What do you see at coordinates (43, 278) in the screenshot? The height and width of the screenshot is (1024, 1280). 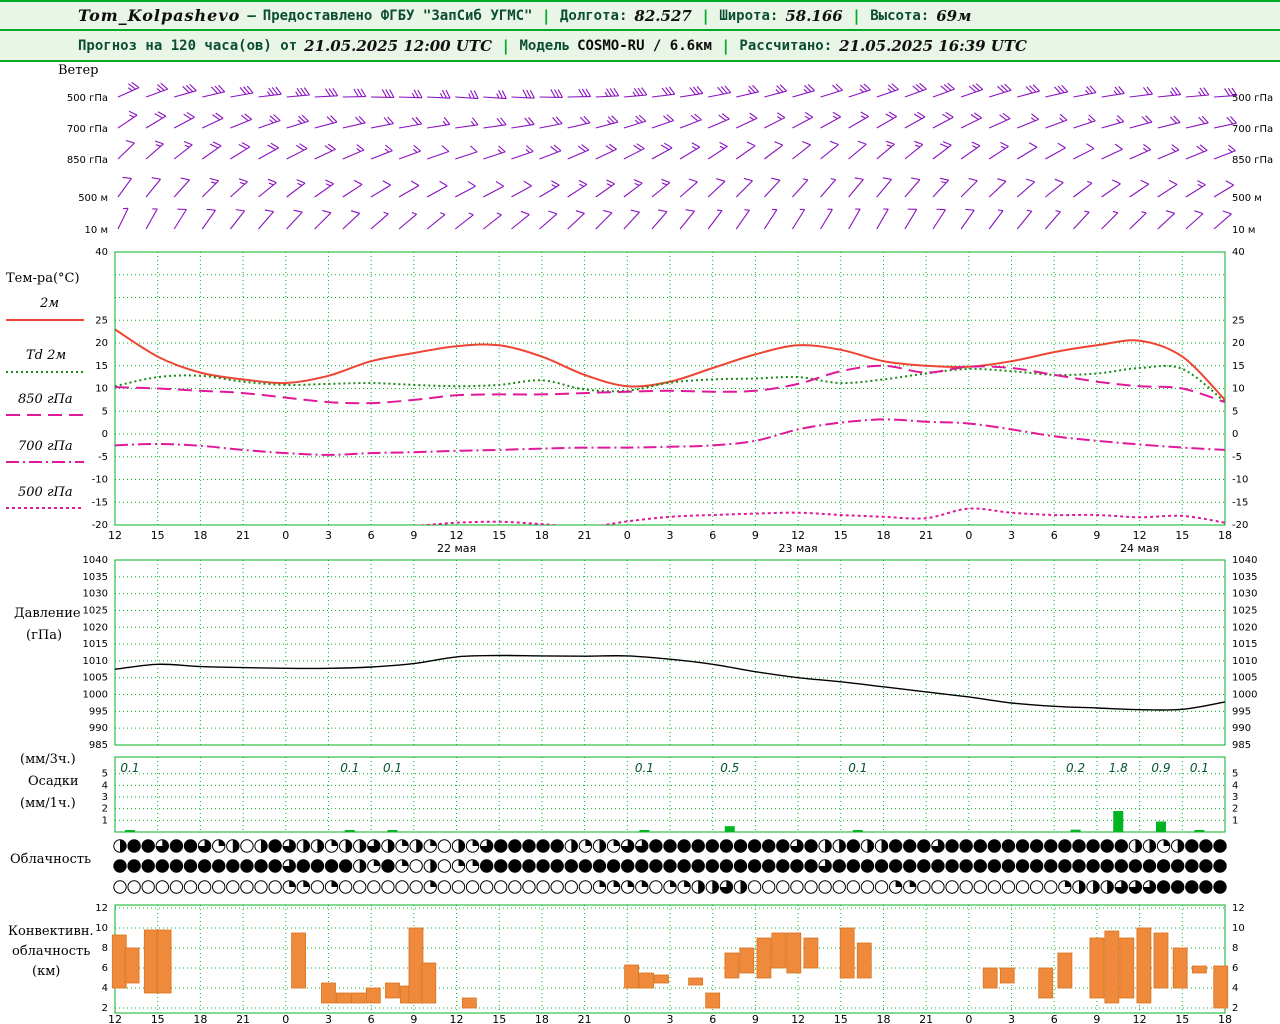 I see `temperature-panel-label: Тем-ра(°C)` at bounding box center [43, 278].